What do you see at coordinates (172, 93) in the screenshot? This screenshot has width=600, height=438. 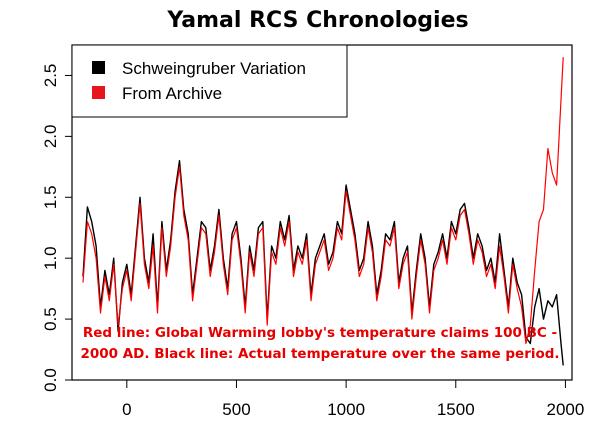 I see `legend-label-archive: From Archive` at bounding box center [172, 93].